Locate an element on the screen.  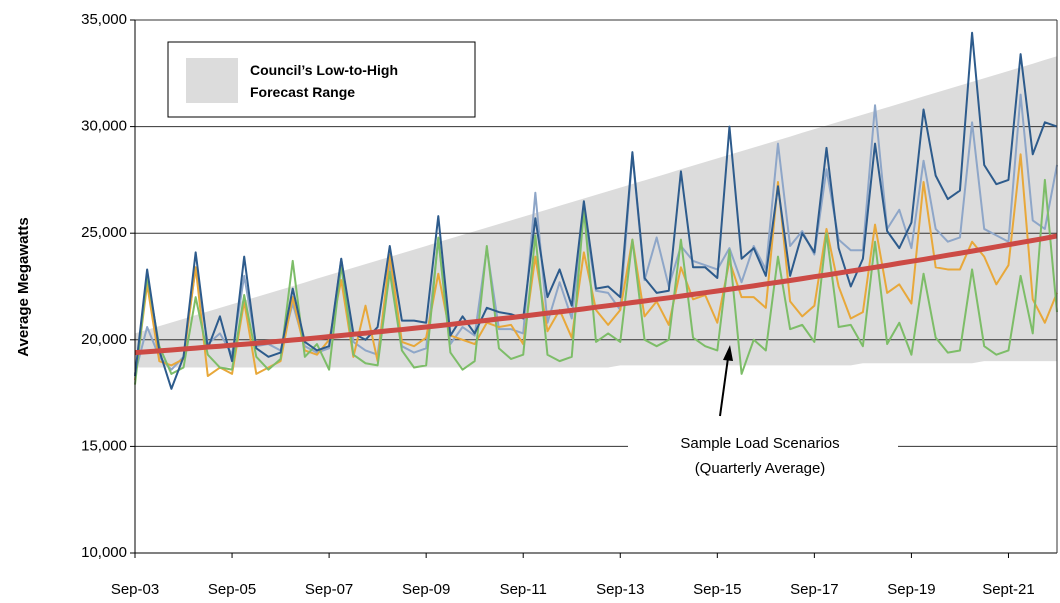
y-tick-label: 25,000 is located at coordinates (104, 232).